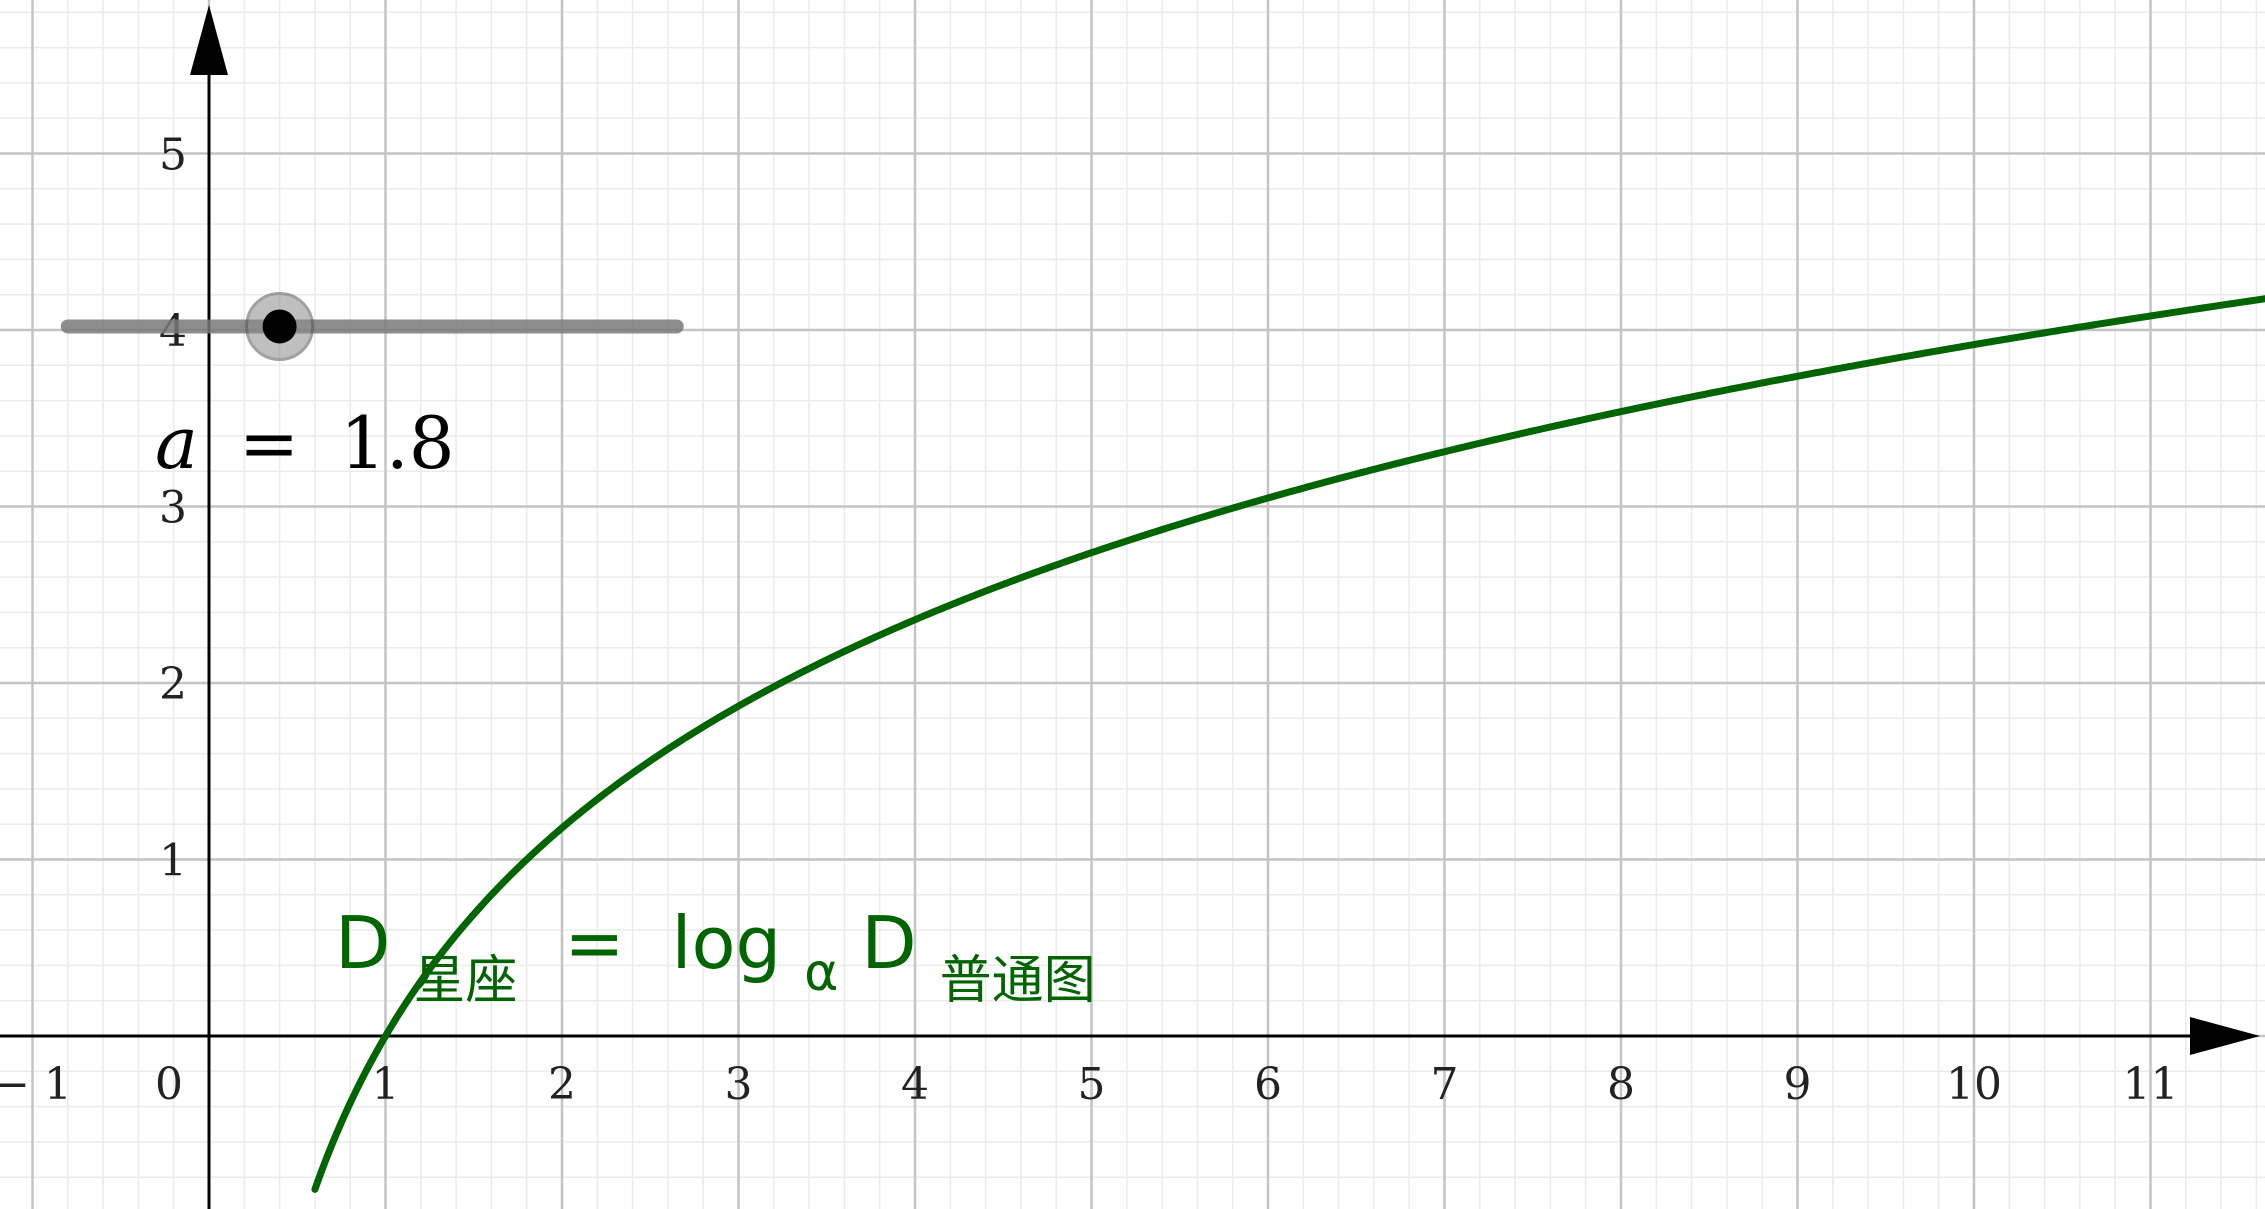  What do you see at coordinates (209, 40) in the screenshot?
I see `y-axis-arrow` at bounding box center [209, 40].